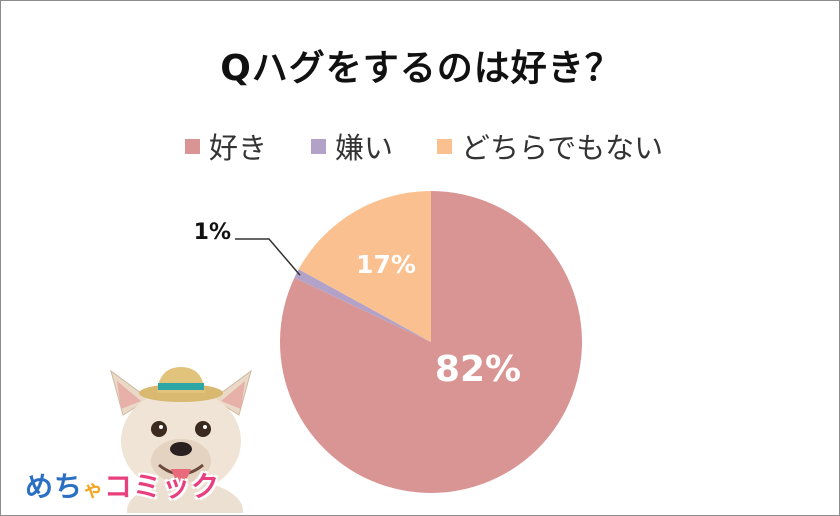  I want to click on logo-part-3: コミック, so click(162, 486).